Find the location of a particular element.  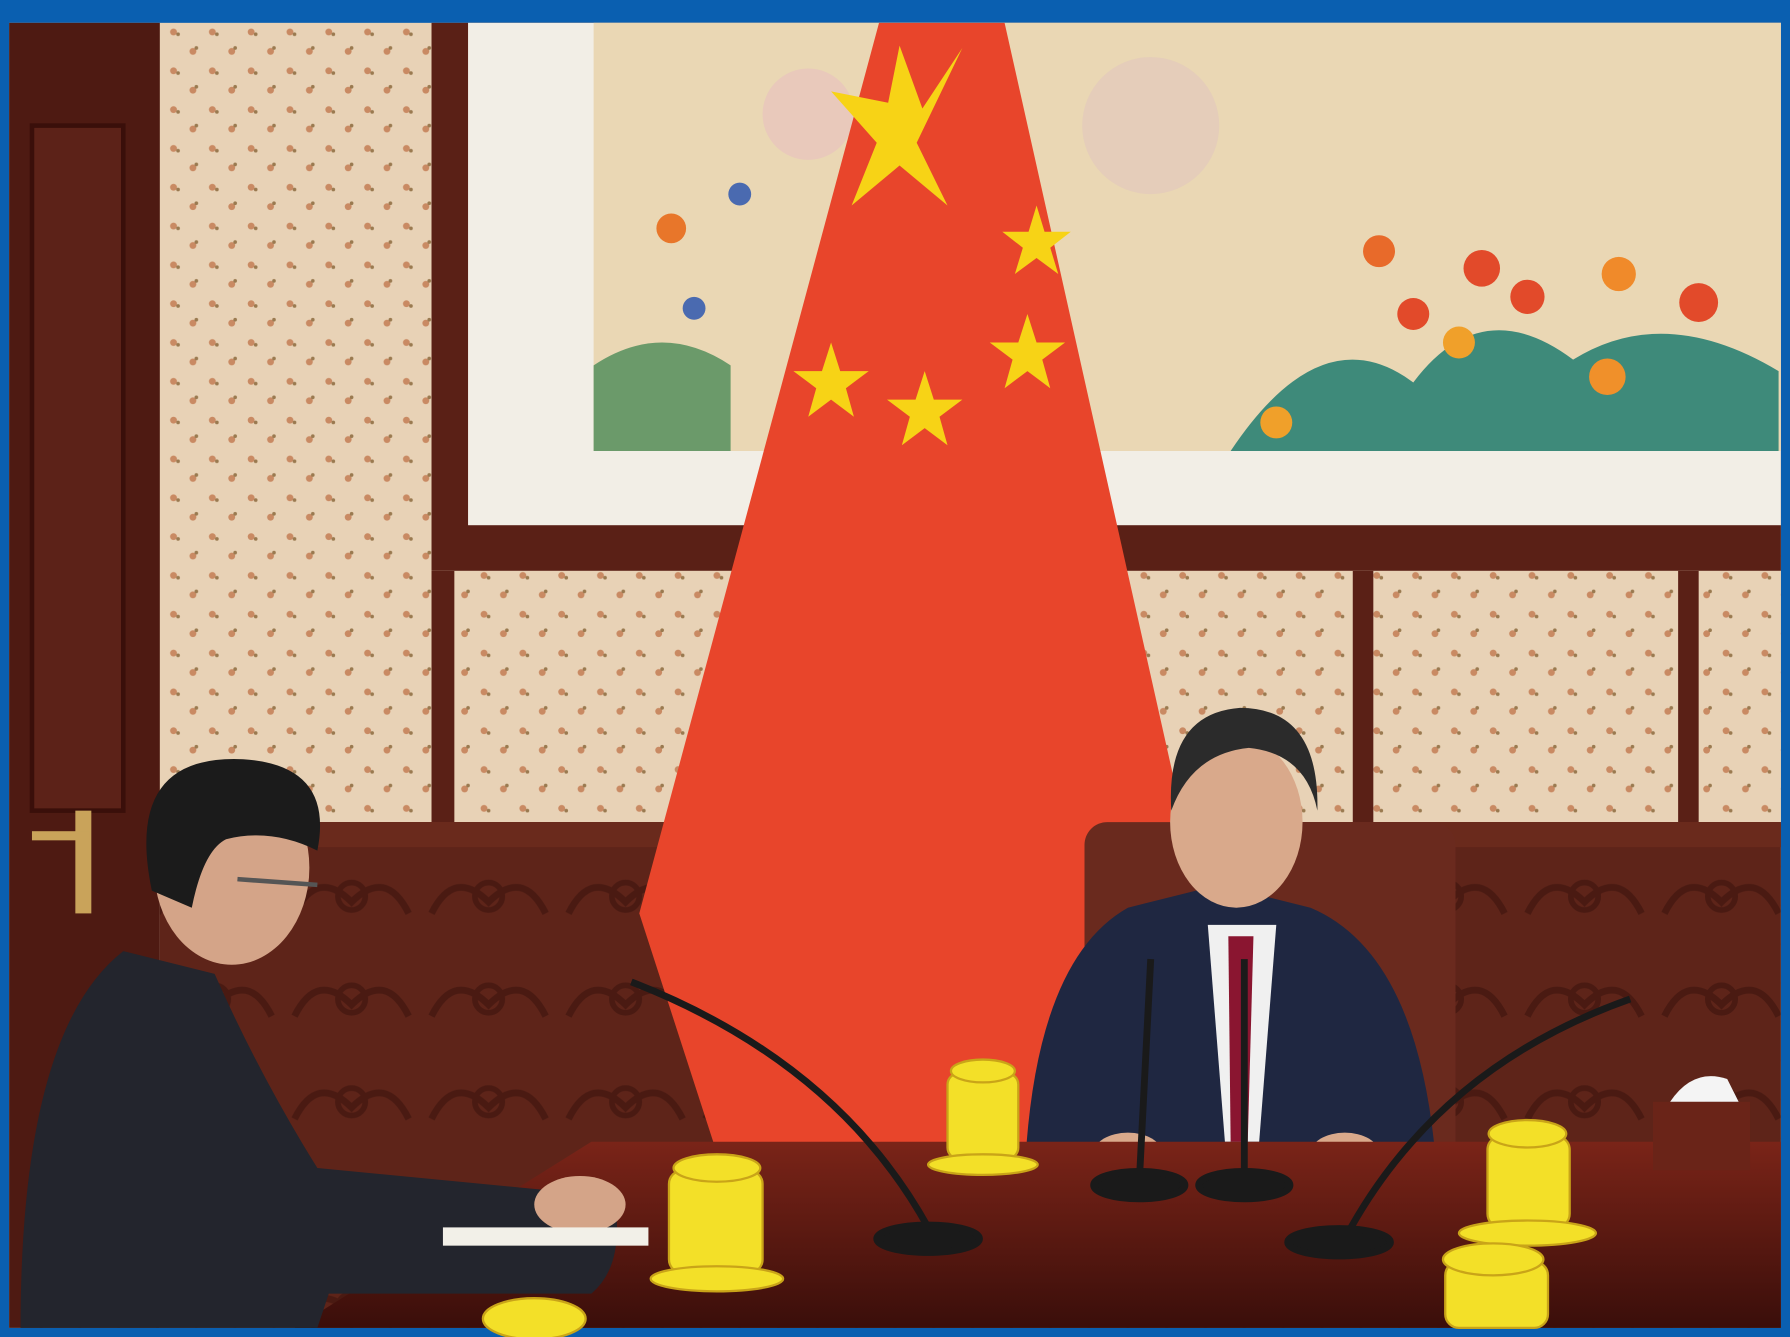

microphones is located at coordinates (1131, 1109).